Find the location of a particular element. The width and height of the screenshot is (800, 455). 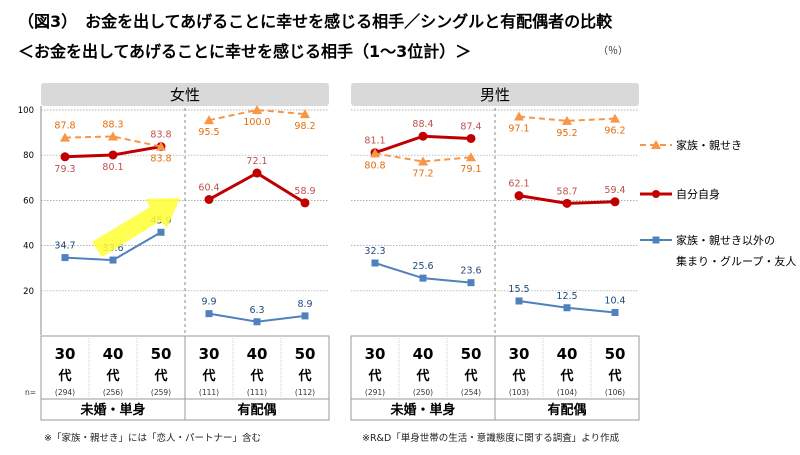

data-label-family: 97.1 is located at coordinates (518, 129).